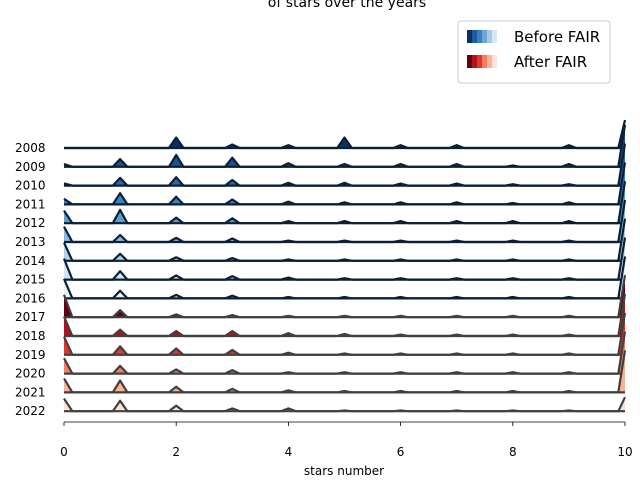  What do you see at coordinates (513, 452) in the screenshot?
I see `x-tick-label: 8` at bounding box center [513, 452].